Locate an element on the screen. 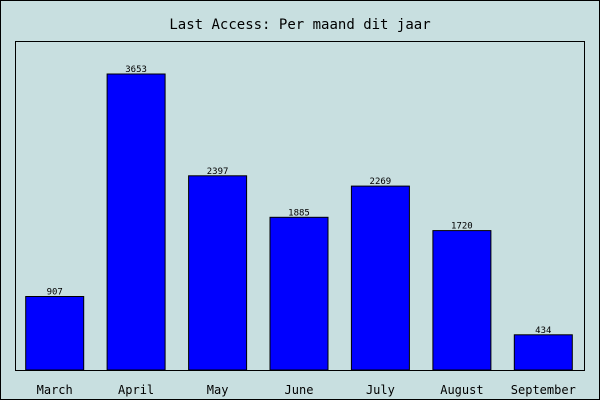  x-tick-labels: March April May June July August September is located at coordinates (306, 390).